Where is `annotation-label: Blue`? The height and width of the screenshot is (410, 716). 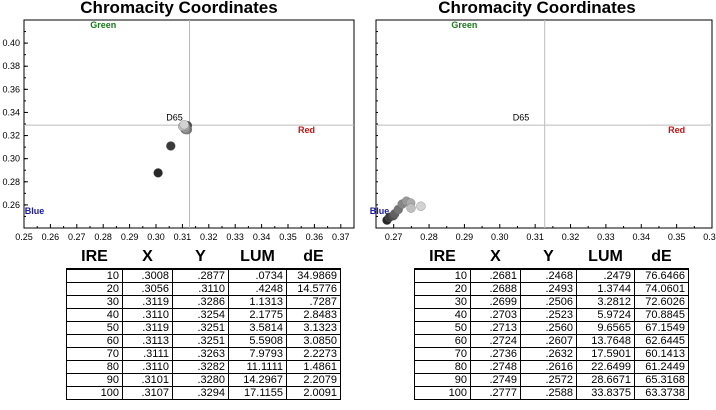
annotation-label: Blue is located at coordinates (35, 211).